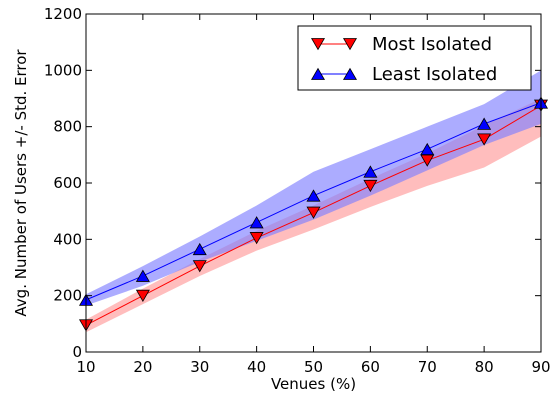  I want to click on y-tick-label-4: 800, so click(67, 127).